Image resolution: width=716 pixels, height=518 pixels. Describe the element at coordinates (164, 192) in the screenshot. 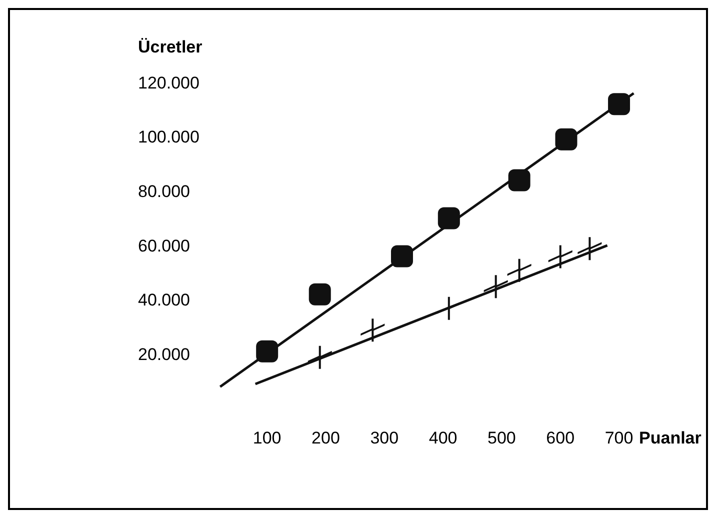

I see `y-tick-label: 80.000` at that location.